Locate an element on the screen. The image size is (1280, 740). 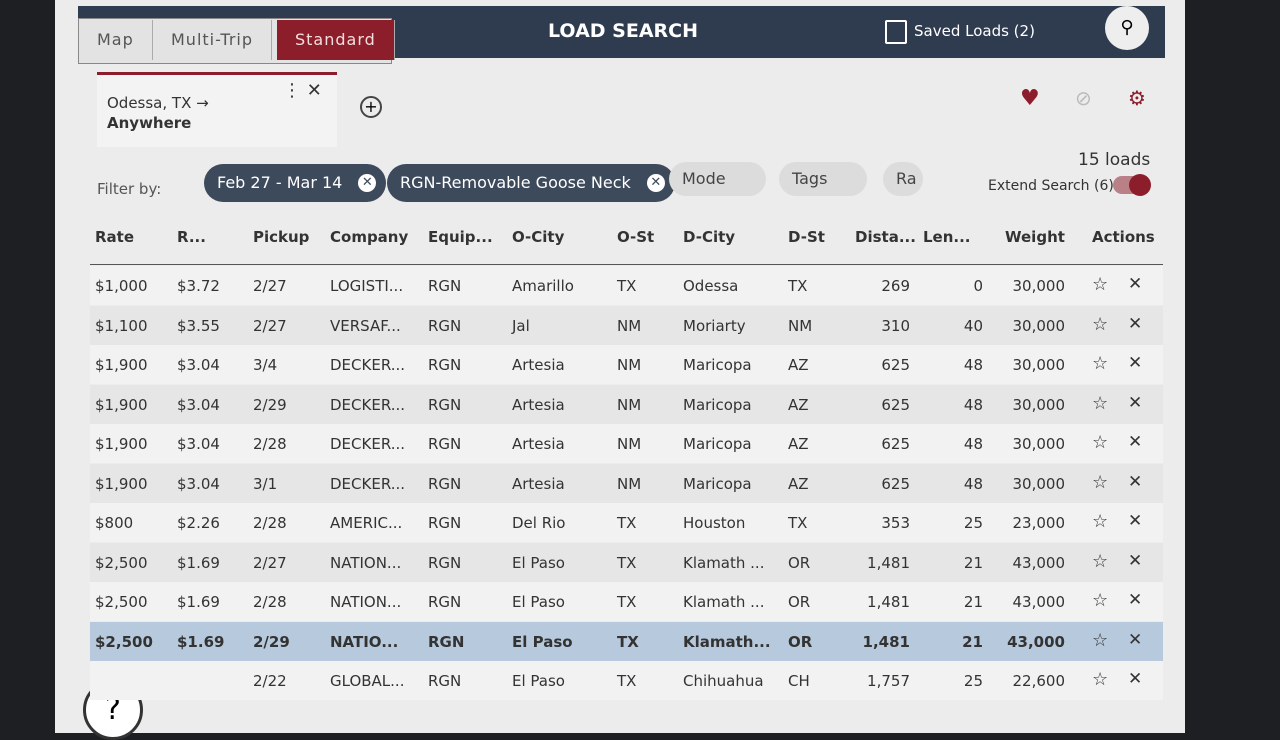
filter-chip: Feb 27 - Mar 14 ✕ is located at coordinates (295, 183).